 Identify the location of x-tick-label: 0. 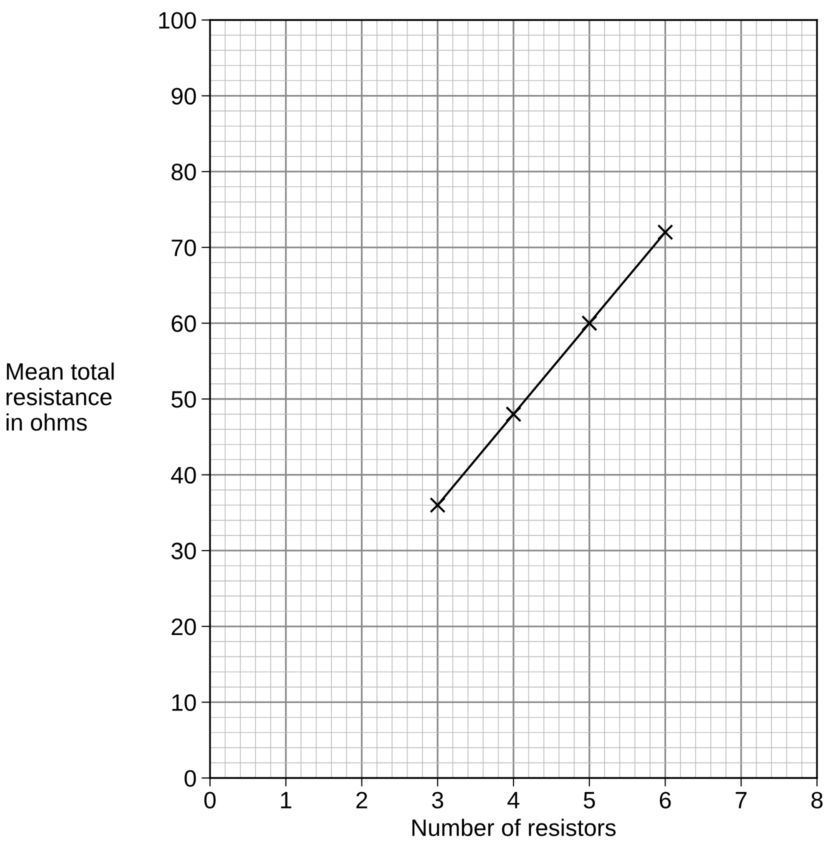
(210, 800).